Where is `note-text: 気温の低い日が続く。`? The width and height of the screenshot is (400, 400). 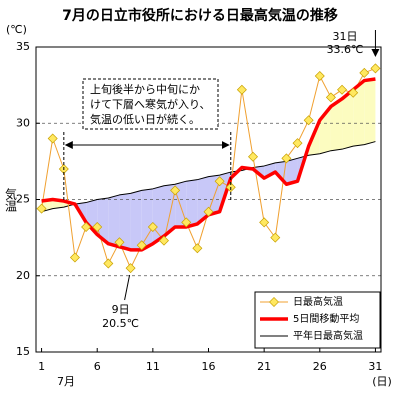
note-text: 気温の低い日が続く。 is located at coordinates (145, 119).